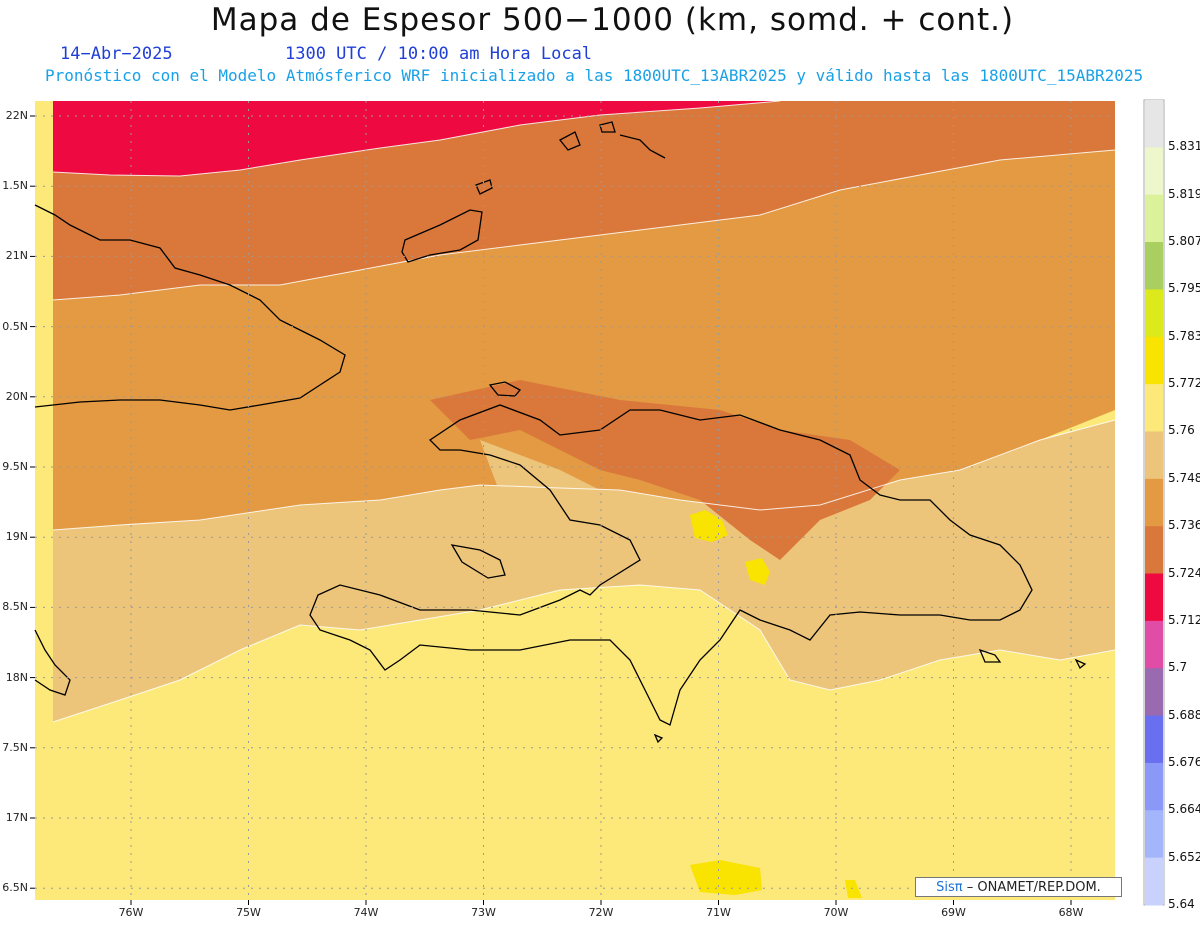 This screenshot has width=1200, height=927. What do you see at coordinates (1184, 241) in the screenshot?
I see `colorbar-level-label: 5.807` at bounding box center [1184, 241].